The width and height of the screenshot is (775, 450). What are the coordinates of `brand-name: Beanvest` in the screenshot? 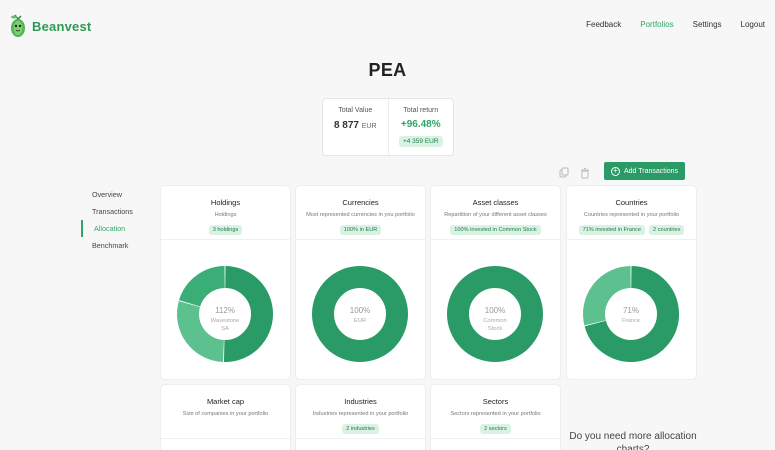 It's located at (62, 26).